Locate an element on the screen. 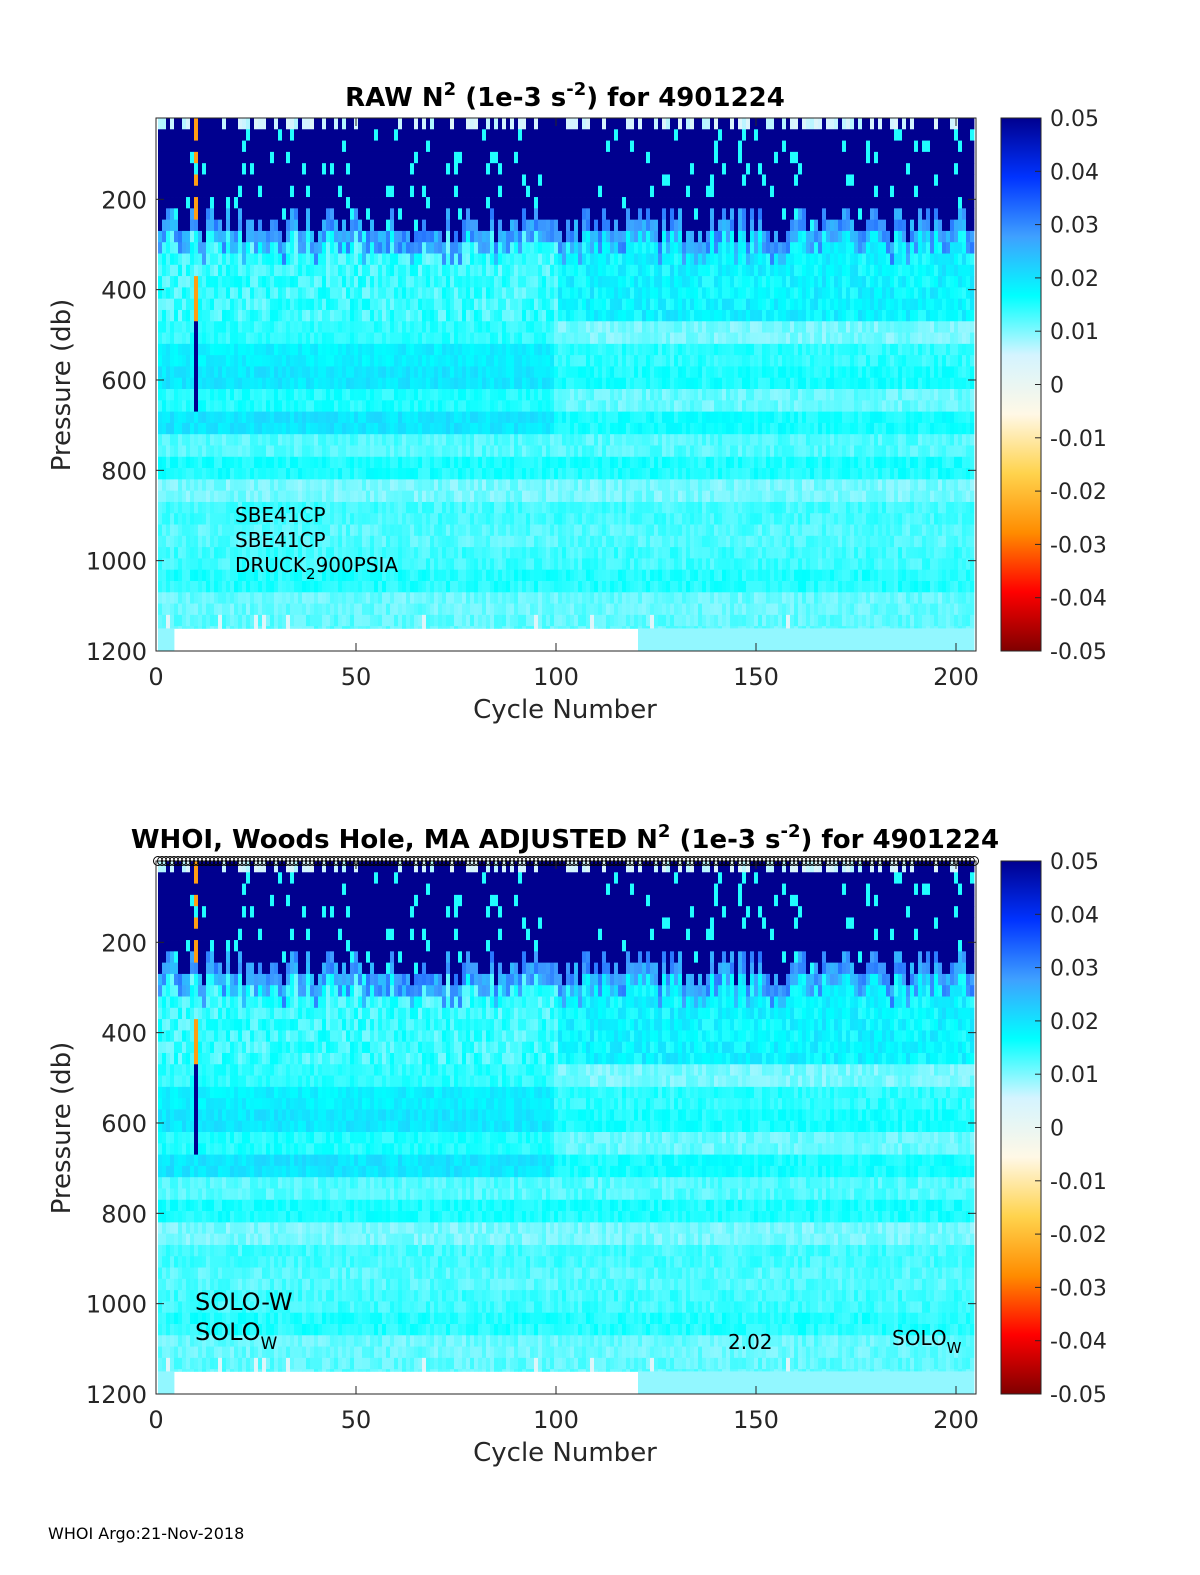 This screenshot has width=1200, height=1575. colorbar-gradient is located at coordinates (1021, 384).